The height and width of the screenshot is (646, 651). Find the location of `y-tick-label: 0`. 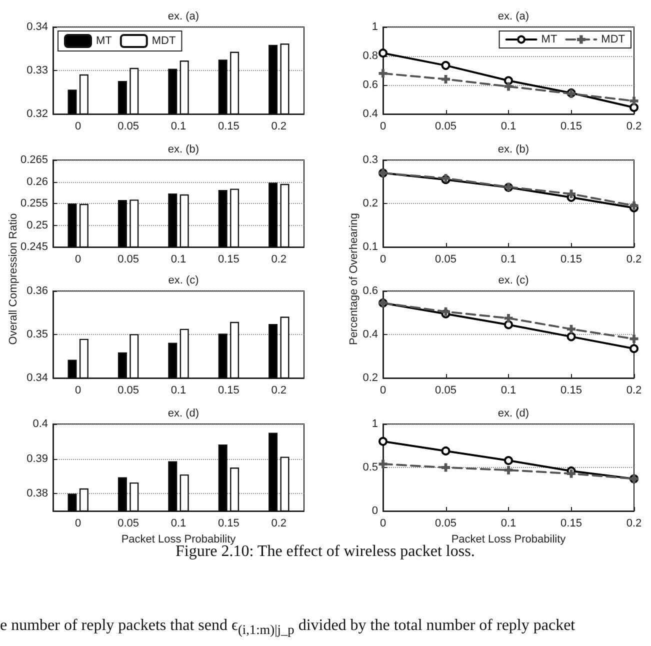

y-tick-label: 0 is located at coordinates (375, 511).